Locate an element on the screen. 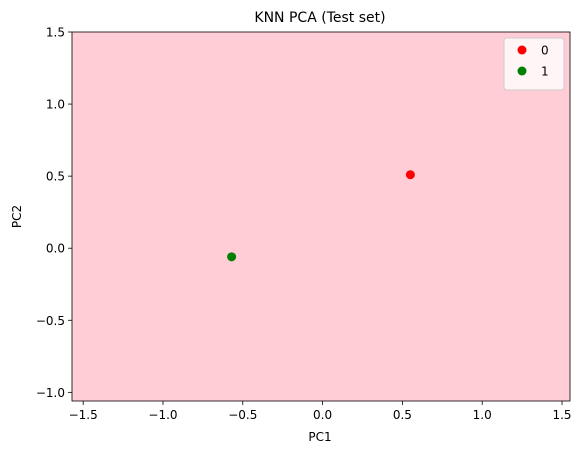 Image resolution: width=582 pixels, height=459 pixels. y-tick-label: −1.0 is located at coordinates (50, 393).